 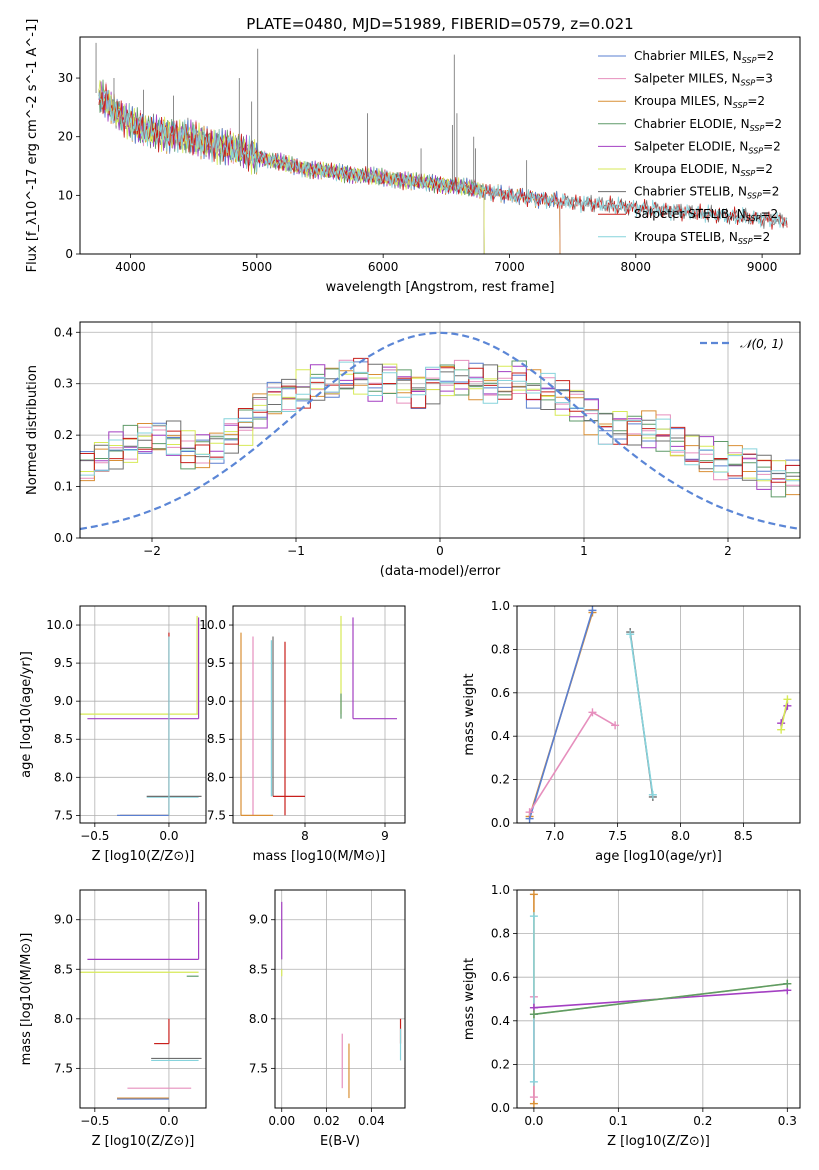 What do you see at coordinates (63, 487) in the screenshot?
I see `y-tick-label: 0.1` at bounding box center [63, 487].